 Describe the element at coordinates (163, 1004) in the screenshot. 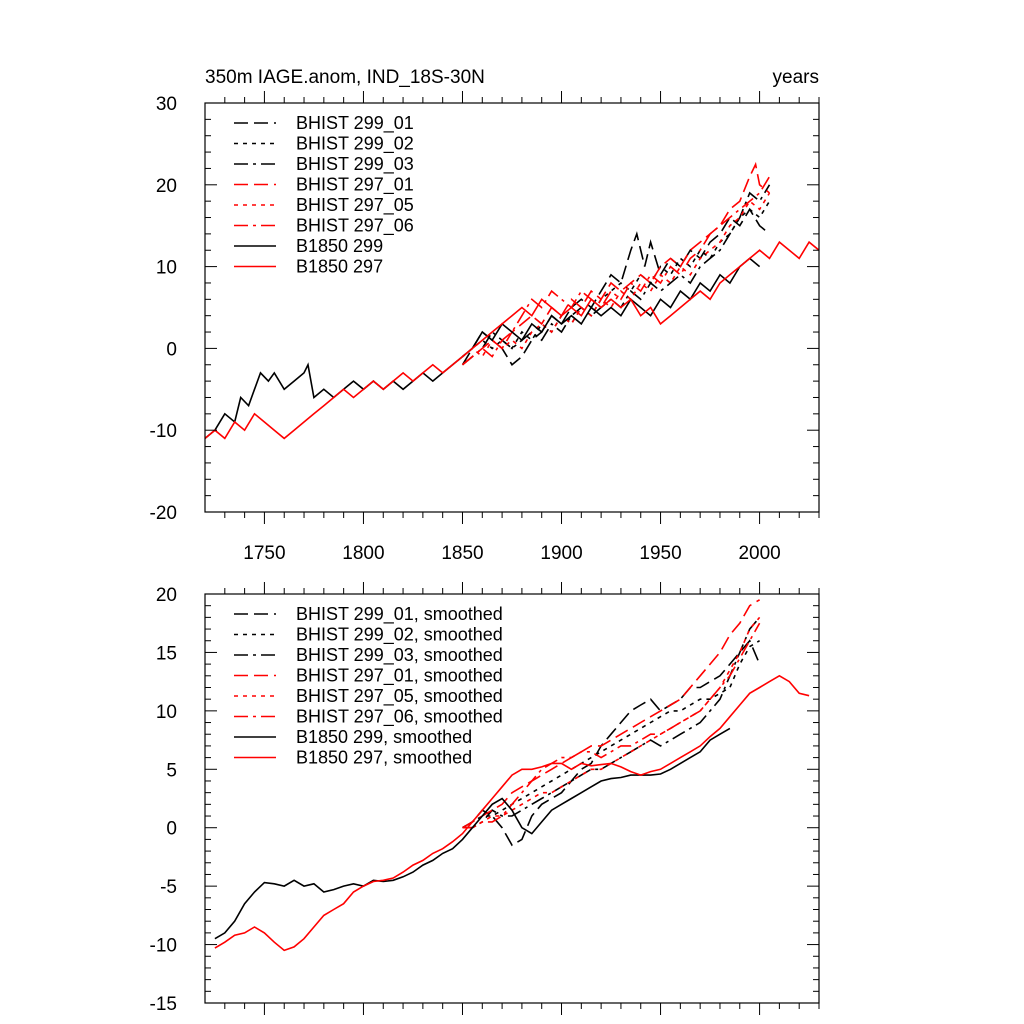

I see `y-tick-label: -15` at that location.